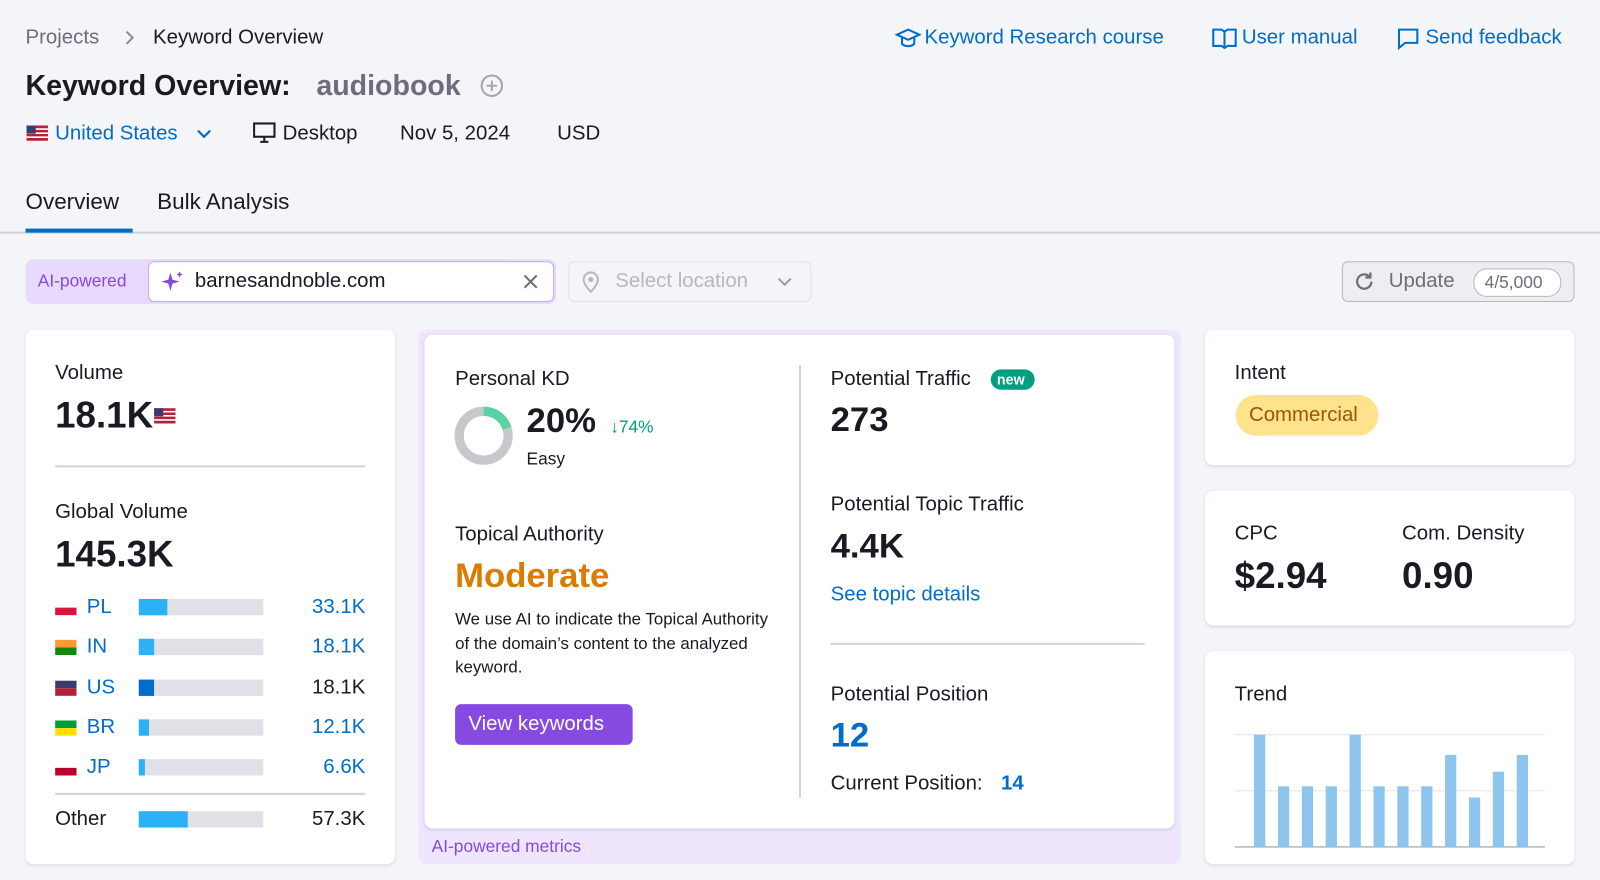 The width and height of the screenshot is (1600, 880). I want to click on update-label: Update, so click(1421, 281).